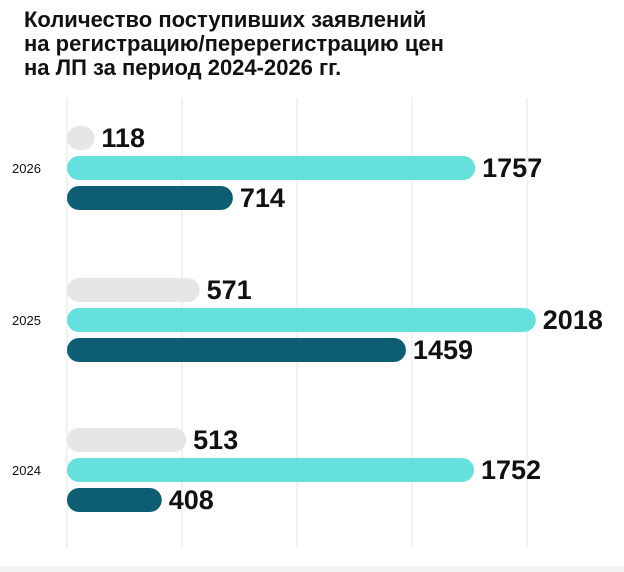 The image size is (624, 572). I want to click on data-label: 1752, so click(511, 470).